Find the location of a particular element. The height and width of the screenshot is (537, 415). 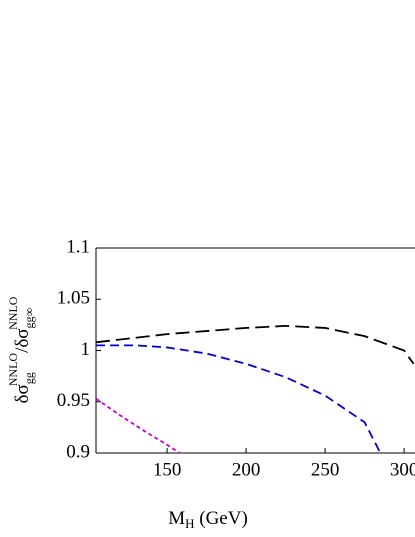

x-axis-label: MH (GeV) is located at coordinates (208, 519).